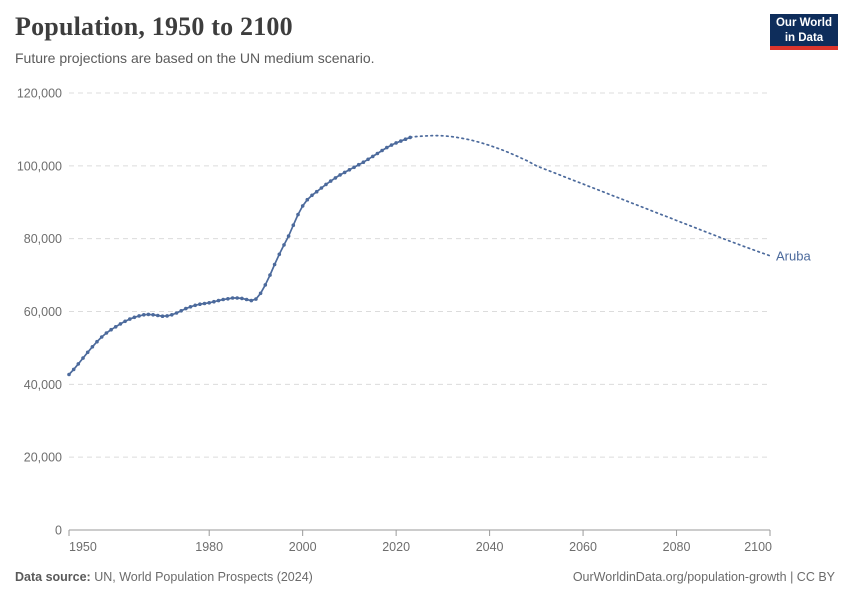  What do you see at coordinates (39, 94) in the screenshot?
I see `y-tick-label: 120,000` at bounding box center [39, 94].